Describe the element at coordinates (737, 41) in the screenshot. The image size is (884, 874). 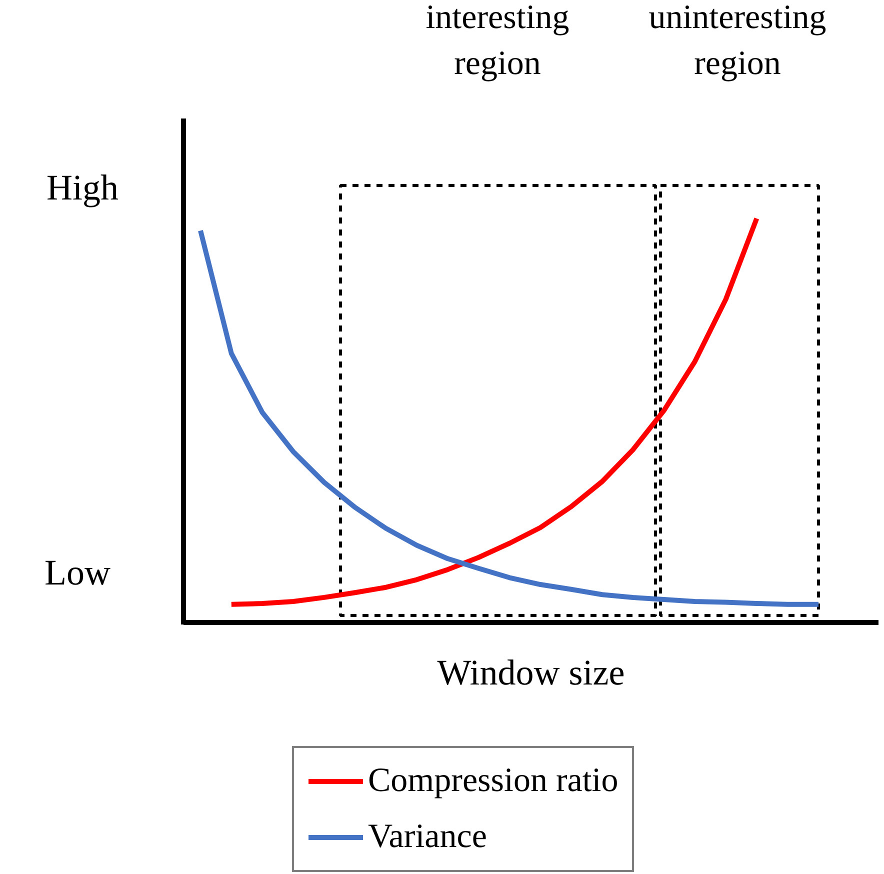
I see `text: uninteresting region` at that location.